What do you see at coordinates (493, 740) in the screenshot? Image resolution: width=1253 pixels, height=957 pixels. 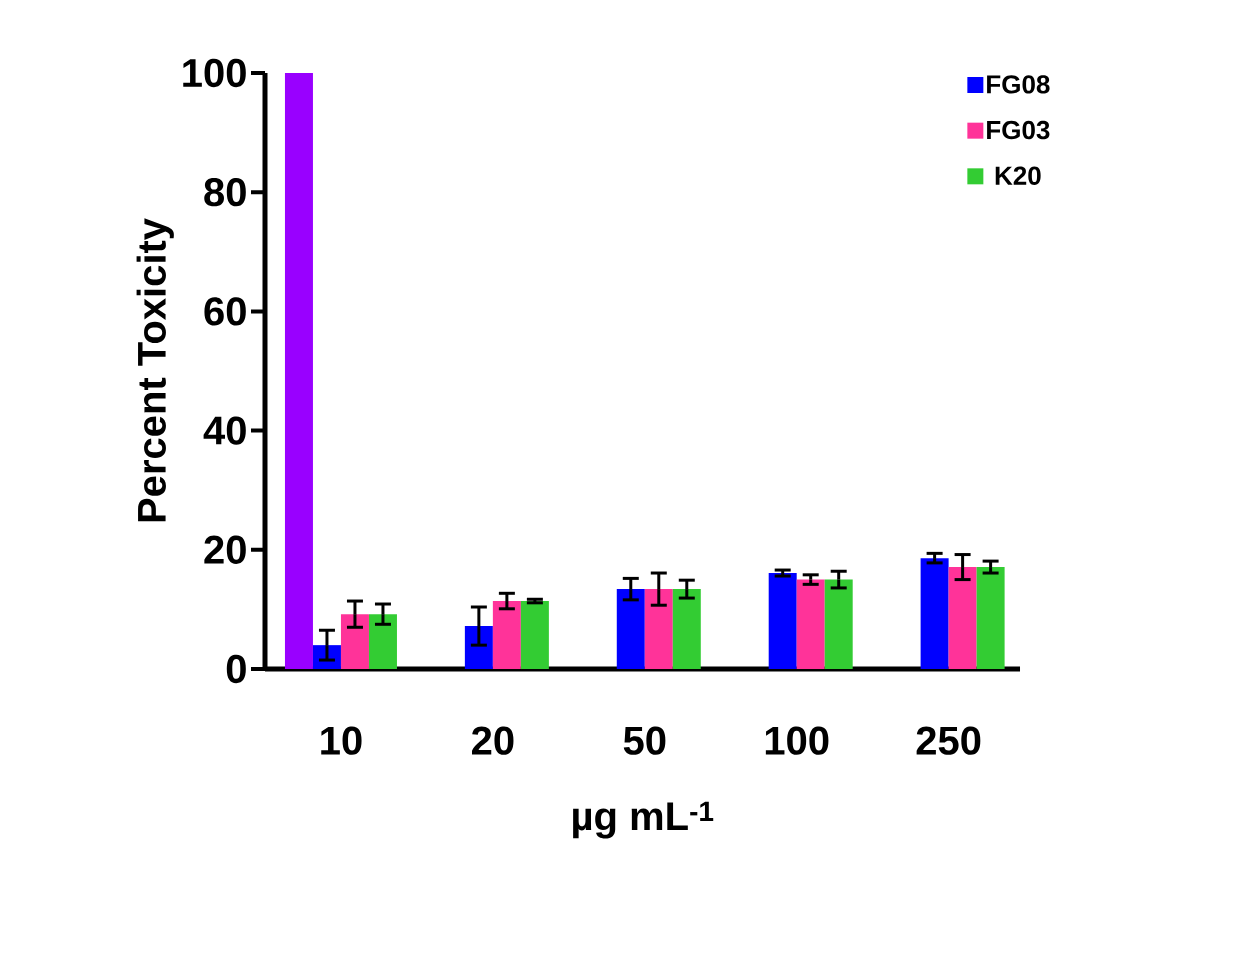 I see `x-tick-label: 20` at bounding box center [493, 740].